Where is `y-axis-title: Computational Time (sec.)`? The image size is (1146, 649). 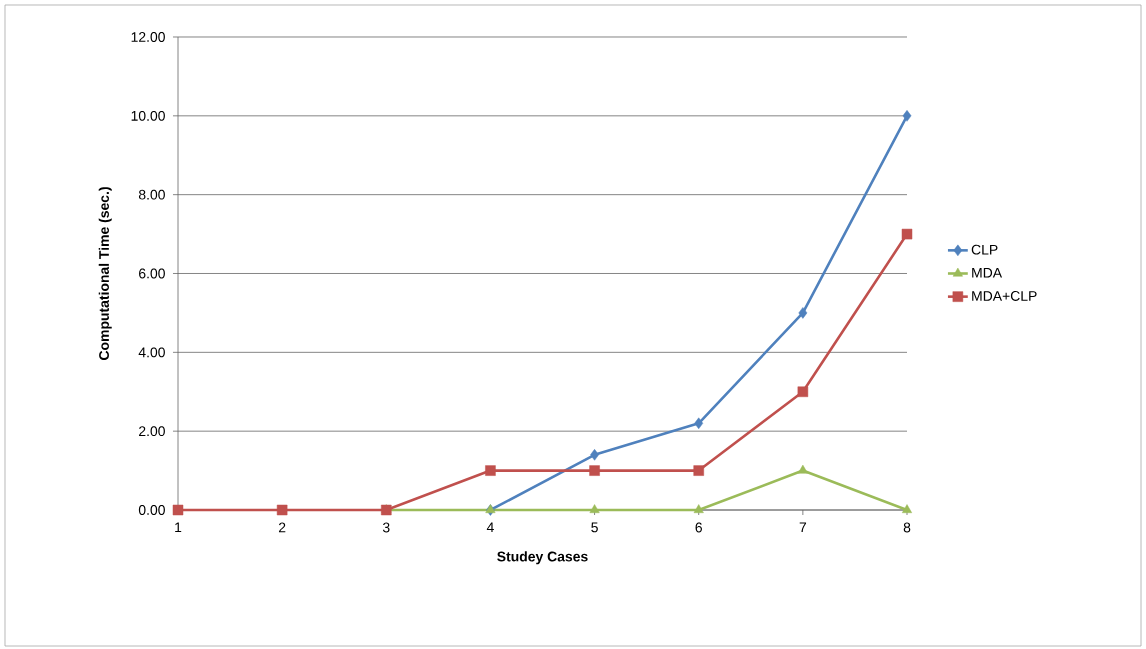
y-axis-title: Computational Time (sec.) is located at coordinates (105, 273).